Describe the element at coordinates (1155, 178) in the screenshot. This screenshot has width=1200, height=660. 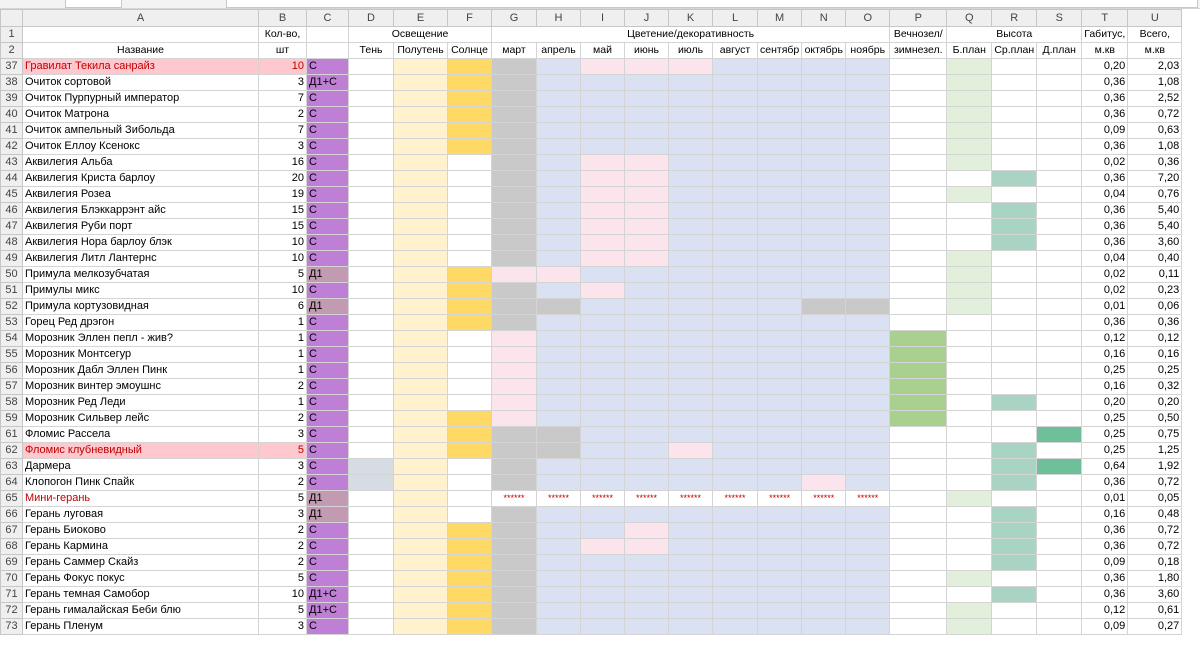
I see `total-cell: 7,20` at that location.